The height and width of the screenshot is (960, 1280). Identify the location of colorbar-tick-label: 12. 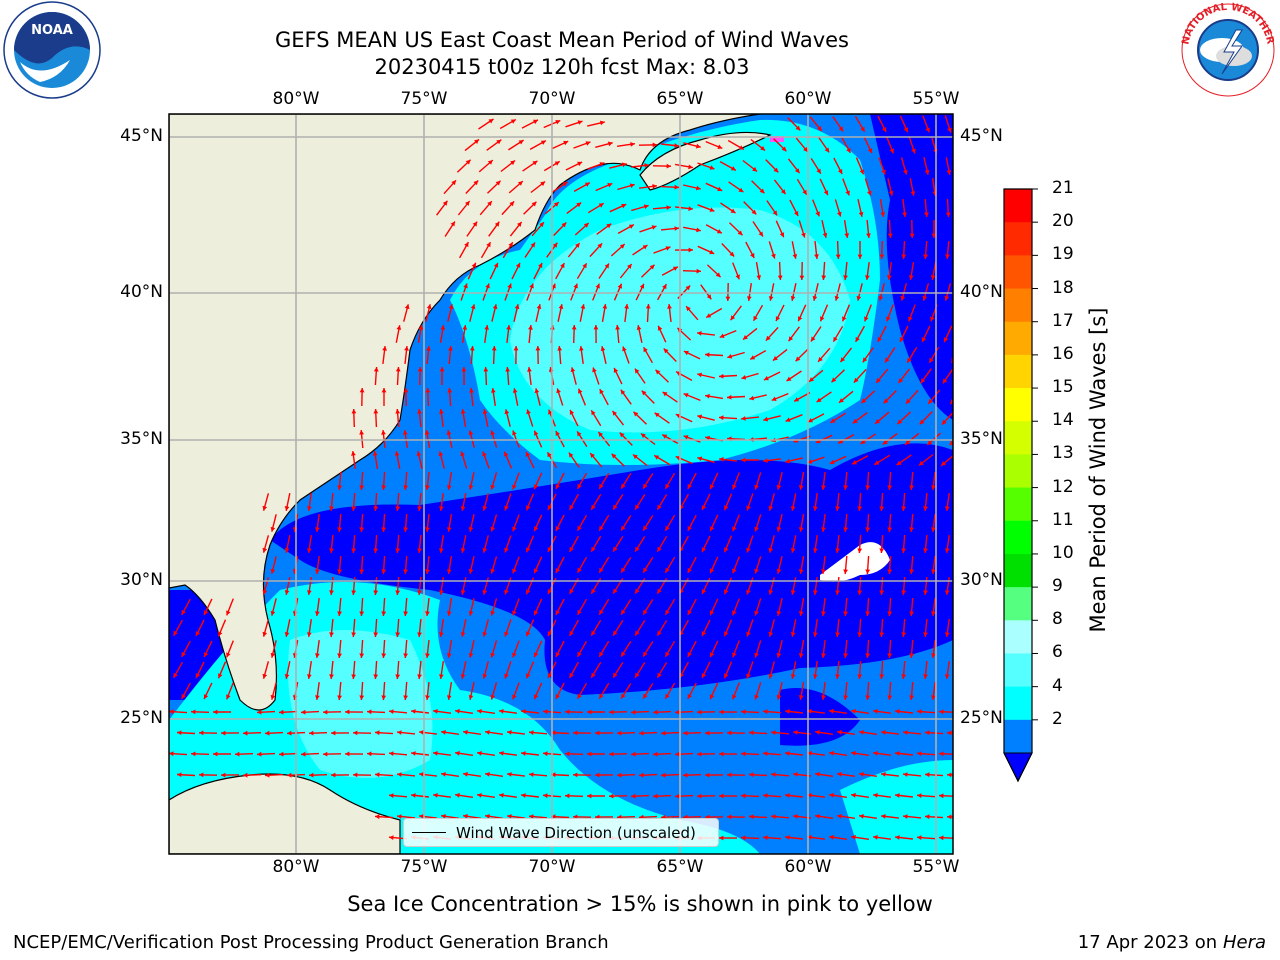
(1063, 486).